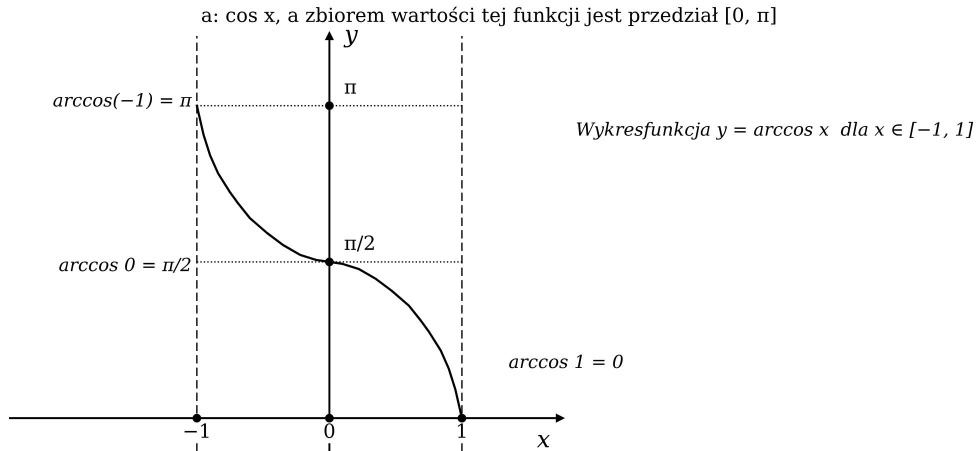 Image resolution: width=978 pixels, height=451 pixels. What do you see at coordinates (462, 430) in the screenshot?
I see `x-tick-label: 1` at bounding box center [462, 430].